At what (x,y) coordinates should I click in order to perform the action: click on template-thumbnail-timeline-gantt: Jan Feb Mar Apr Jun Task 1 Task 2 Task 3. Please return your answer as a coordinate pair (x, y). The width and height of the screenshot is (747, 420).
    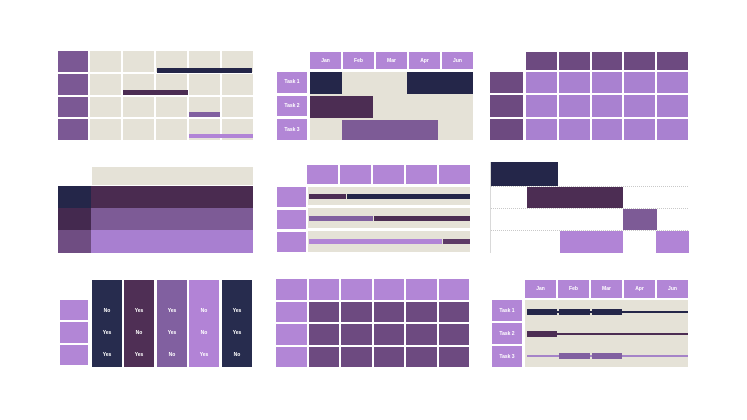
    Looking at the image, I should click on (590, 323).